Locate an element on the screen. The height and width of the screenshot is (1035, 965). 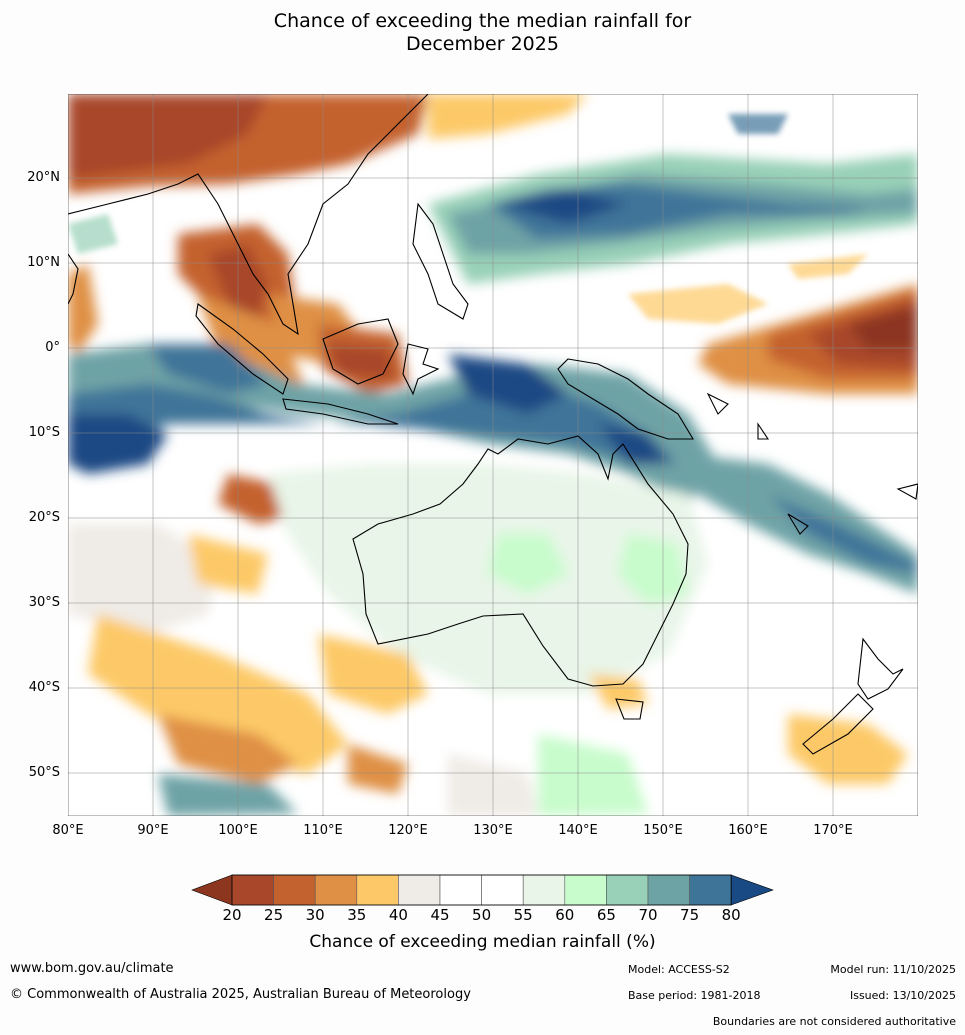
model-text: Model: ACCESS-S2 is located at coordinates (679, 969).